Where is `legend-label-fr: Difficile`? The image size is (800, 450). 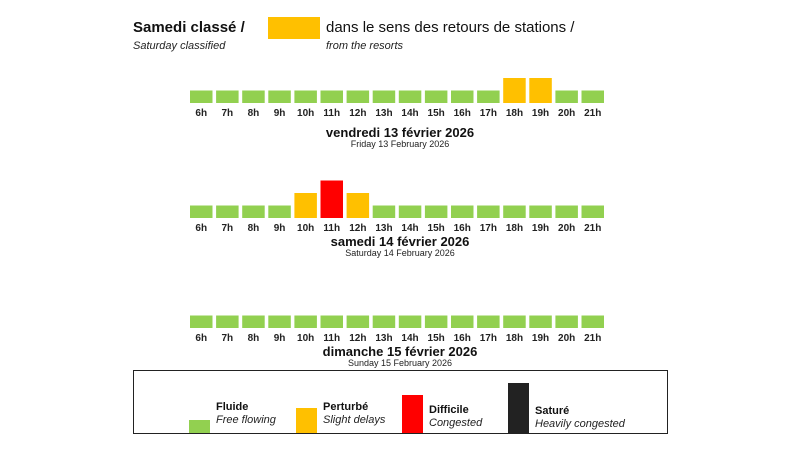
legend-label-fr: Difficile is located at coordinates (449, 410).